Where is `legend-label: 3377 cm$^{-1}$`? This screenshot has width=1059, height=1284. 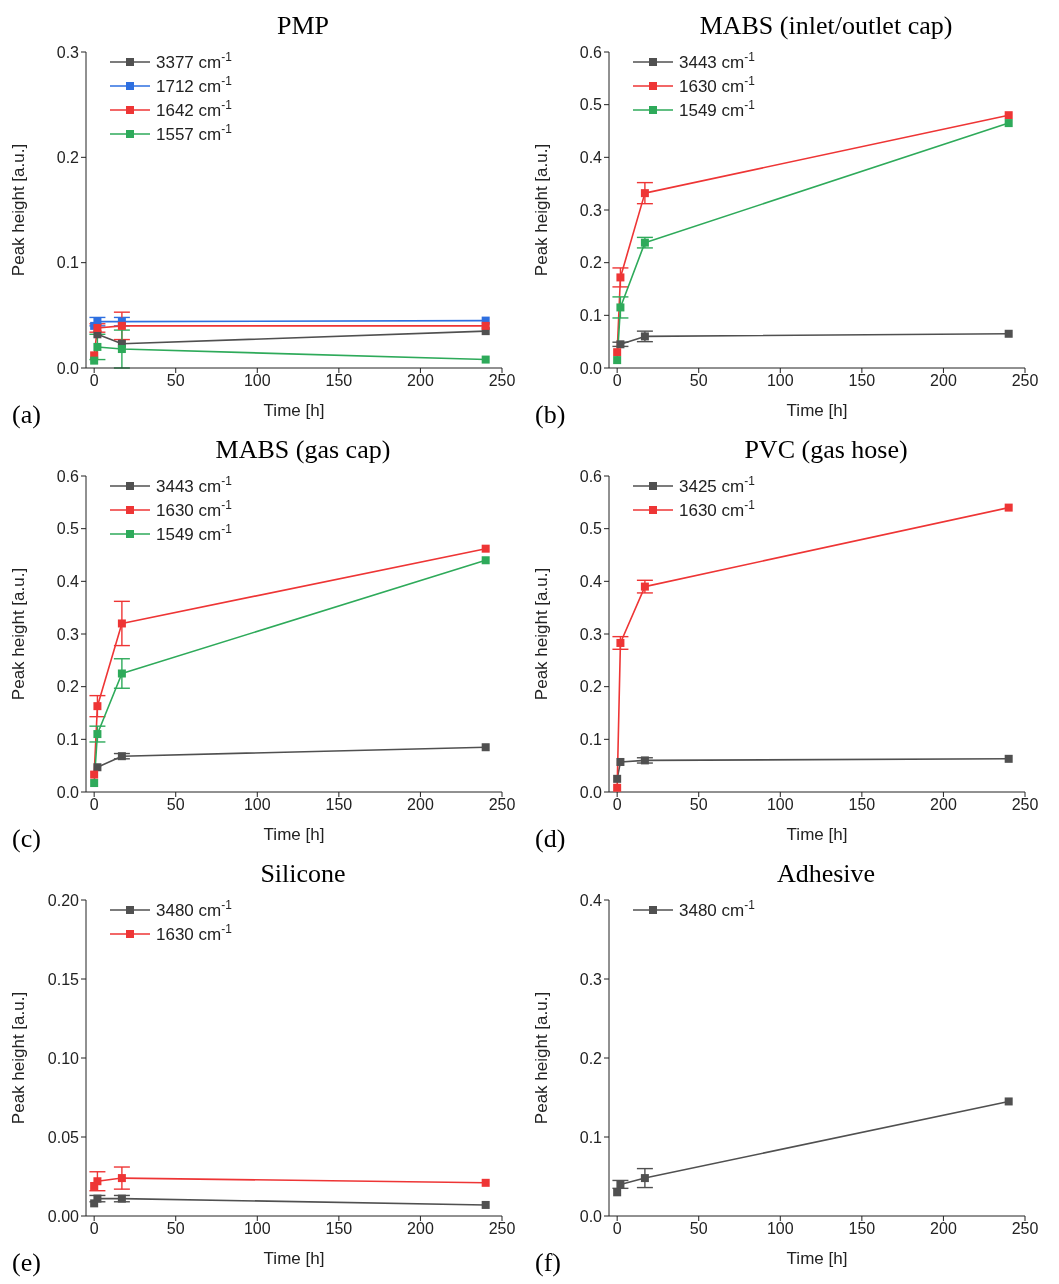
legend-label: 3377 cm$^{-1}$ is located at coordinates (194, 61).